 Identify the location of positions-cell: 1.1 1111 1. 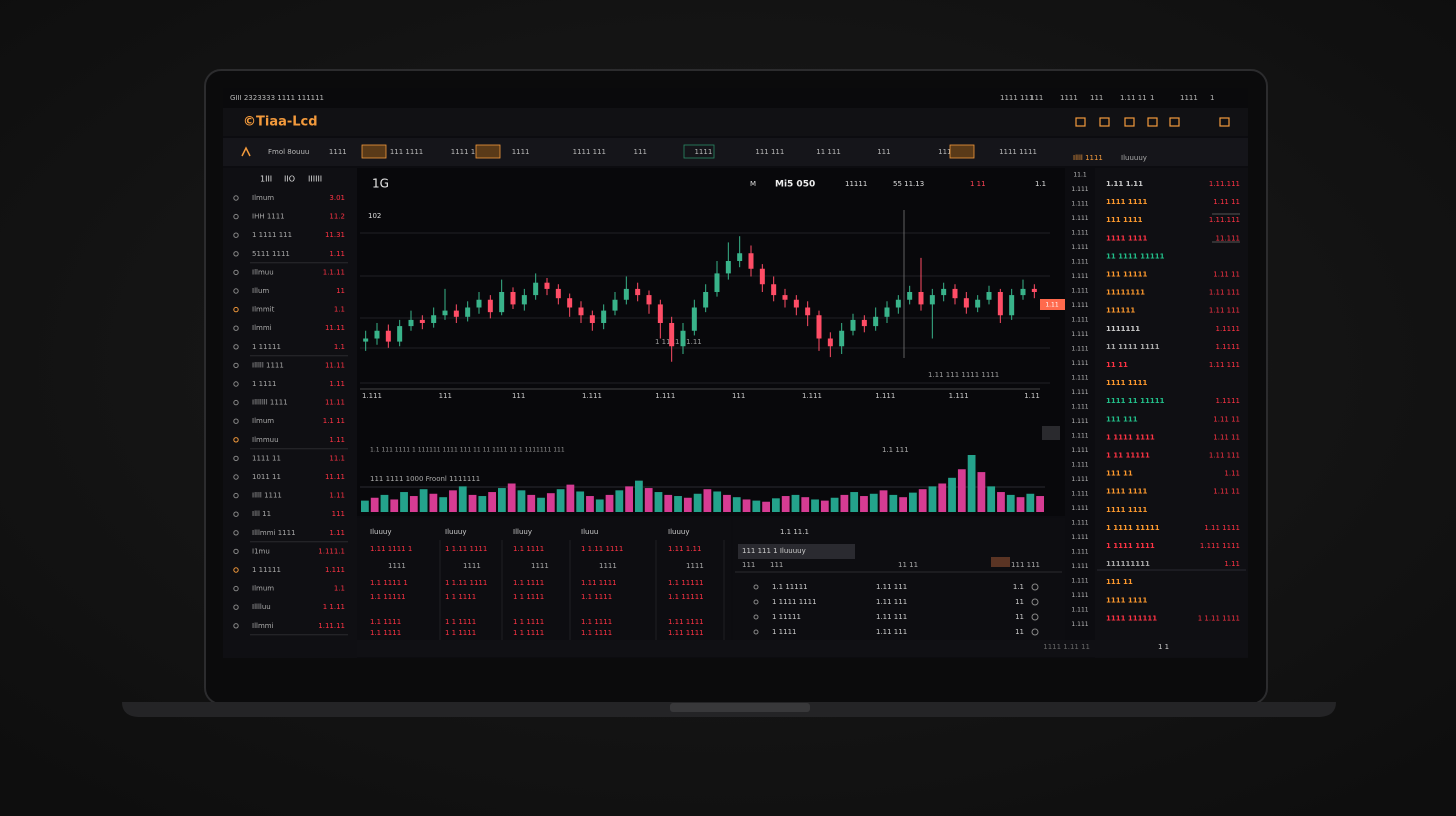
(389, 583).